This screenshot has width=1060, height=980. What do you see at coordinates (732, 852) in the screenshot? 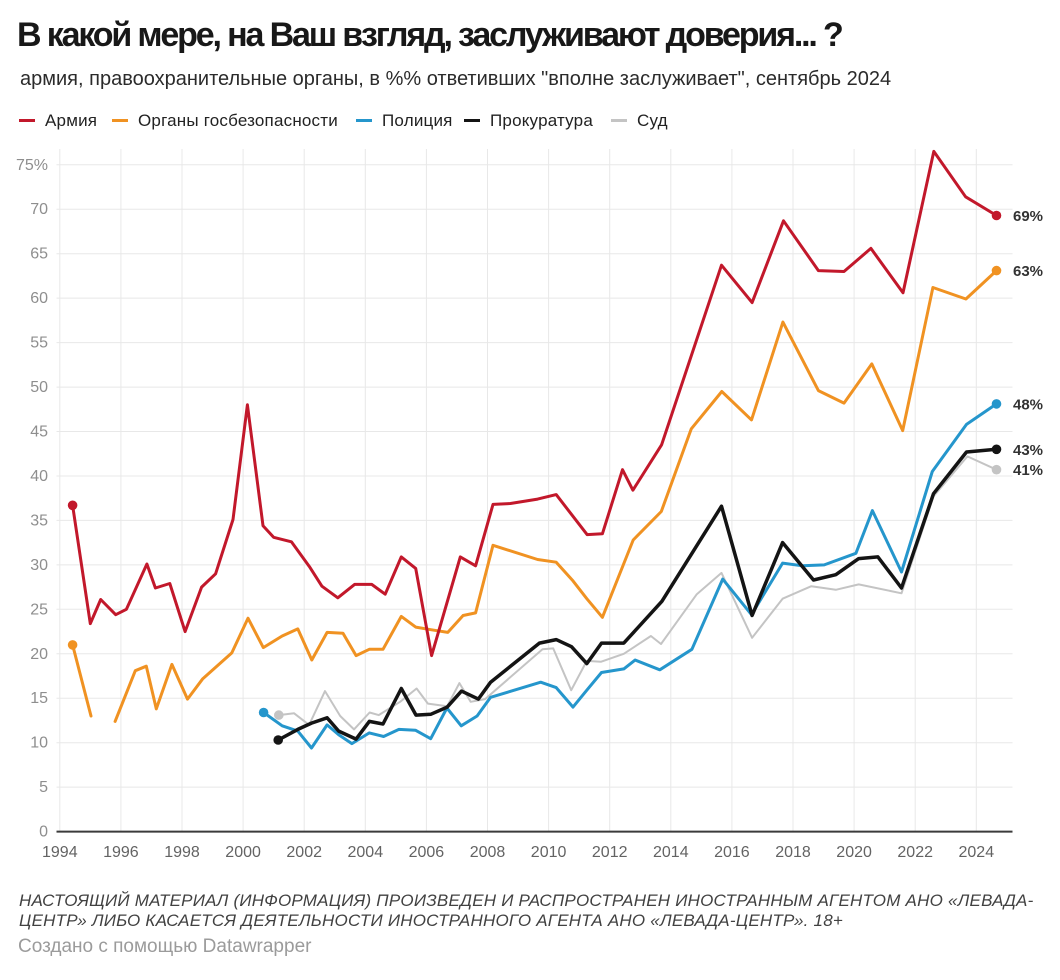
I see `svg-text: 2016` at bounding box center [732, 852].